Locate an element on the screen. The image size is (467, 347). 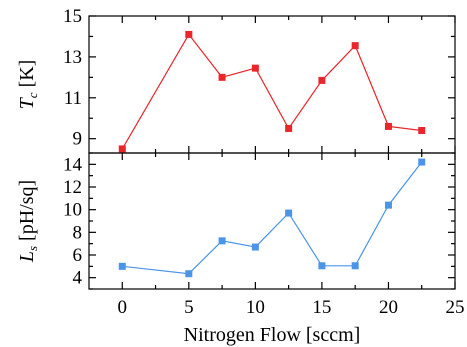
top-y-symbol: T is located at coordinates (27, 102).